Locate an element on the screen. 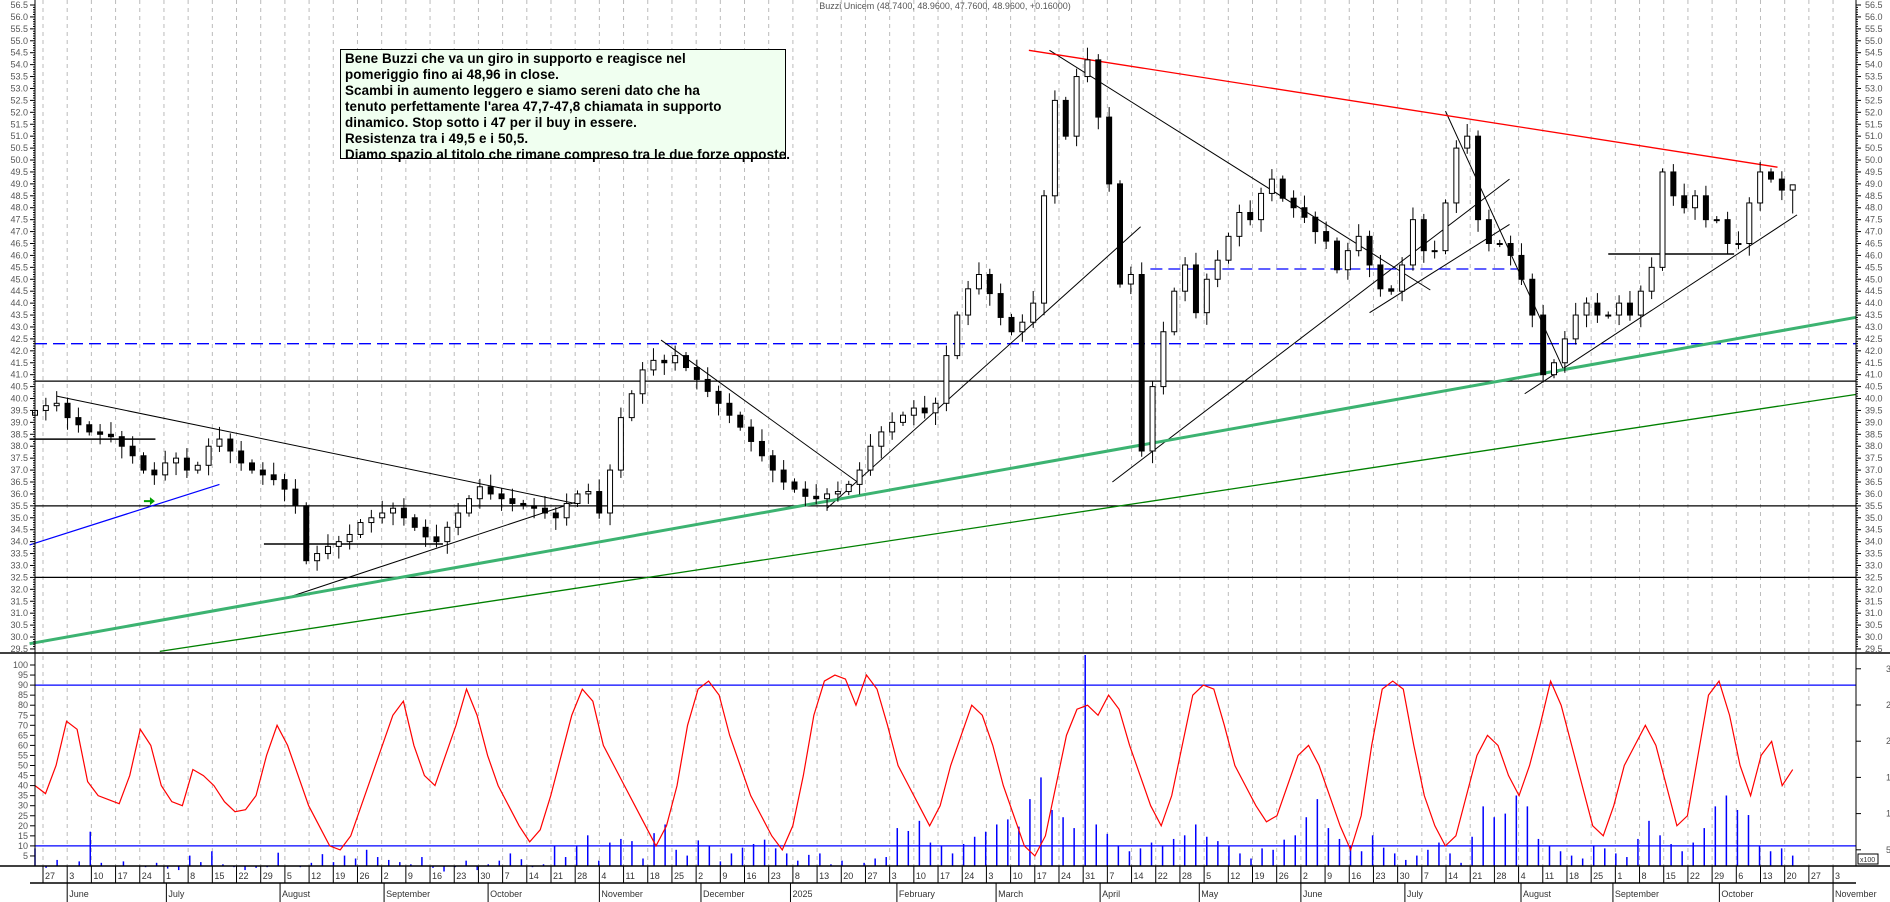 The height and width of the screenshot is (902, 1890). price-axis-label: 48.5 is located at coordinates (19, 196).